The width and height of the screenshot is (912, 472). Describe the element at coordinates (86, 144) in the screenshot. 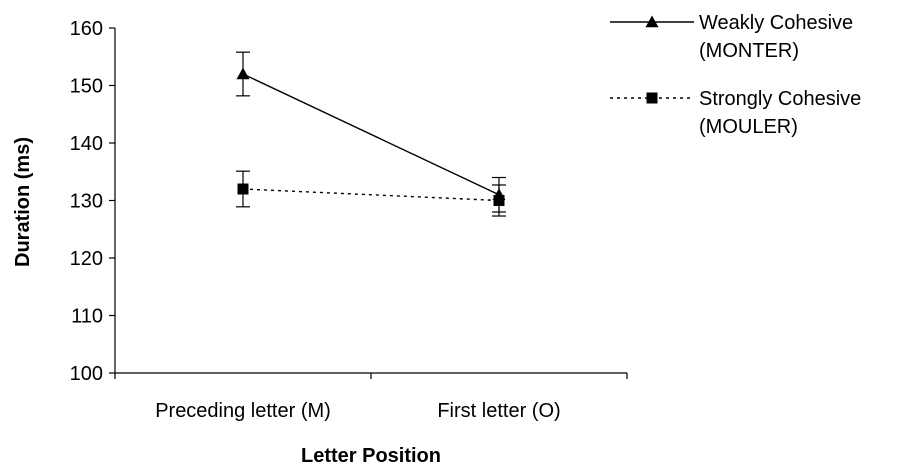

I see `y-tick-label: 140` at that location.